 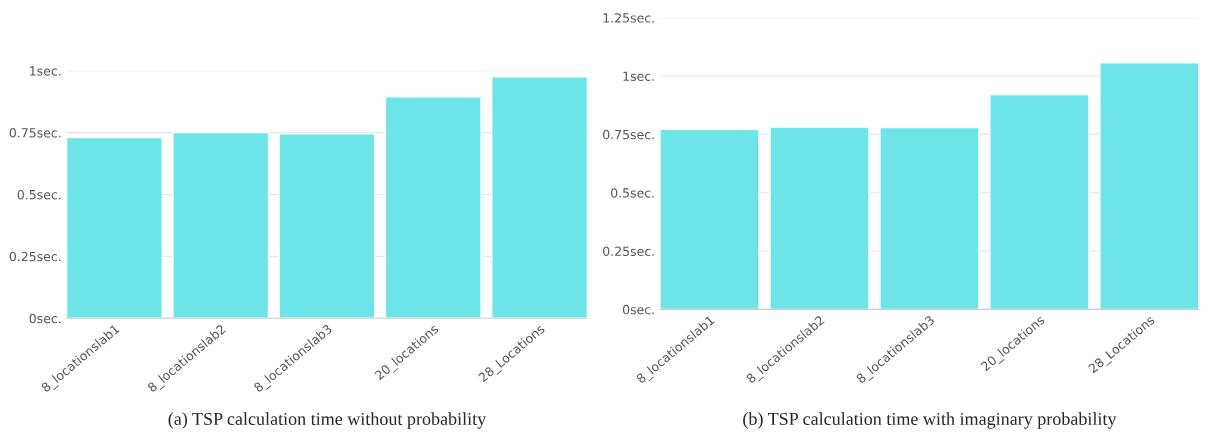 What do you see at coordinates (628, 18) in the screenshot?
I see `y-tick-label: 1.25sec.` at bounding box center [628, 18].